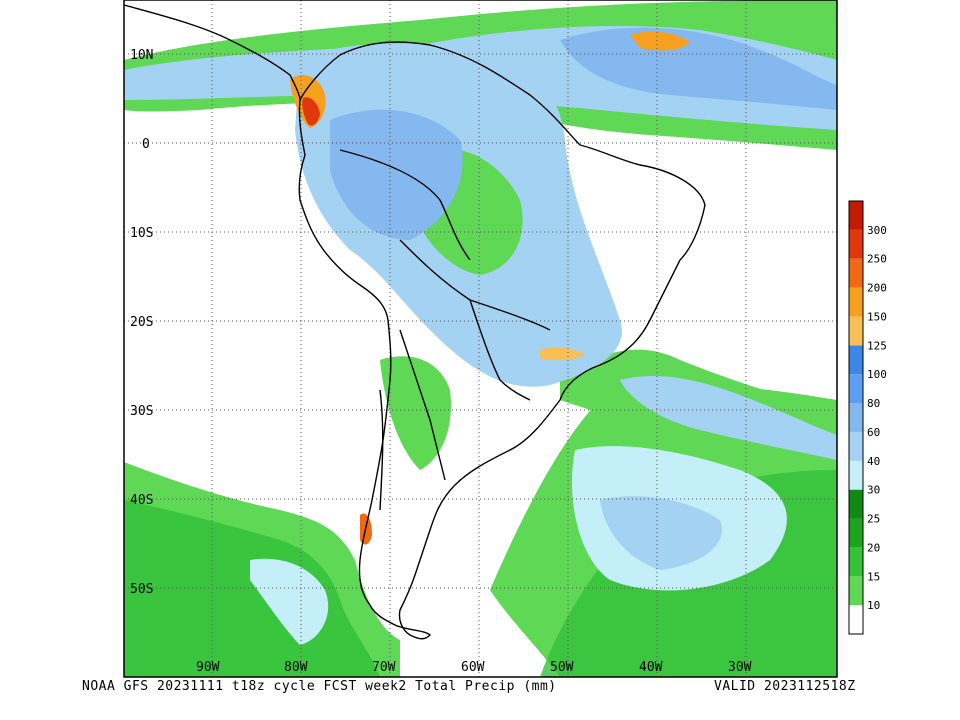 The width and height of the screenshot is (960, 720). What do you see at coordinates (289, 601) in the screenshot?
I see `precip-patch-pacific-light` at bounding box center [289, 601].